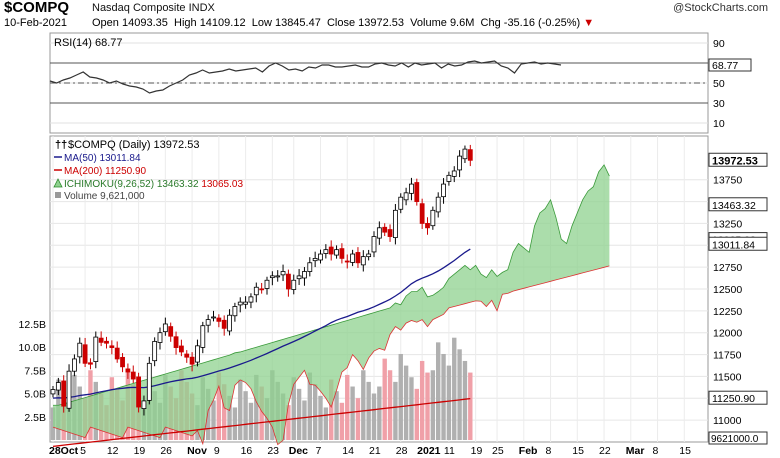 The height and width of the screenshot is (458, 780). Describe the element at coordinates (185, 23) in the screenshot. I see `high-label: High` at that location.